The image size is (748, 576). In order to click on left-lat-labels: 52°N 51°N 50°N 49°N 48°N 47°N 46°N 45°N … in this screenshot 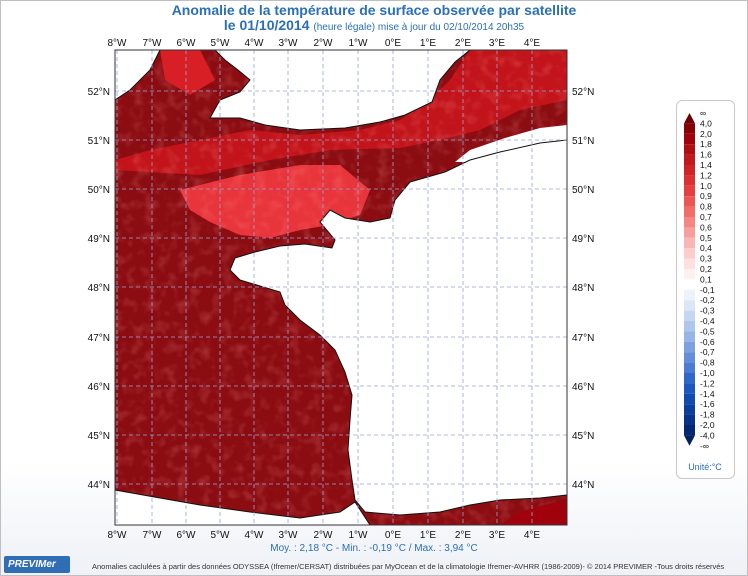, I will do `click(99, 289)`.